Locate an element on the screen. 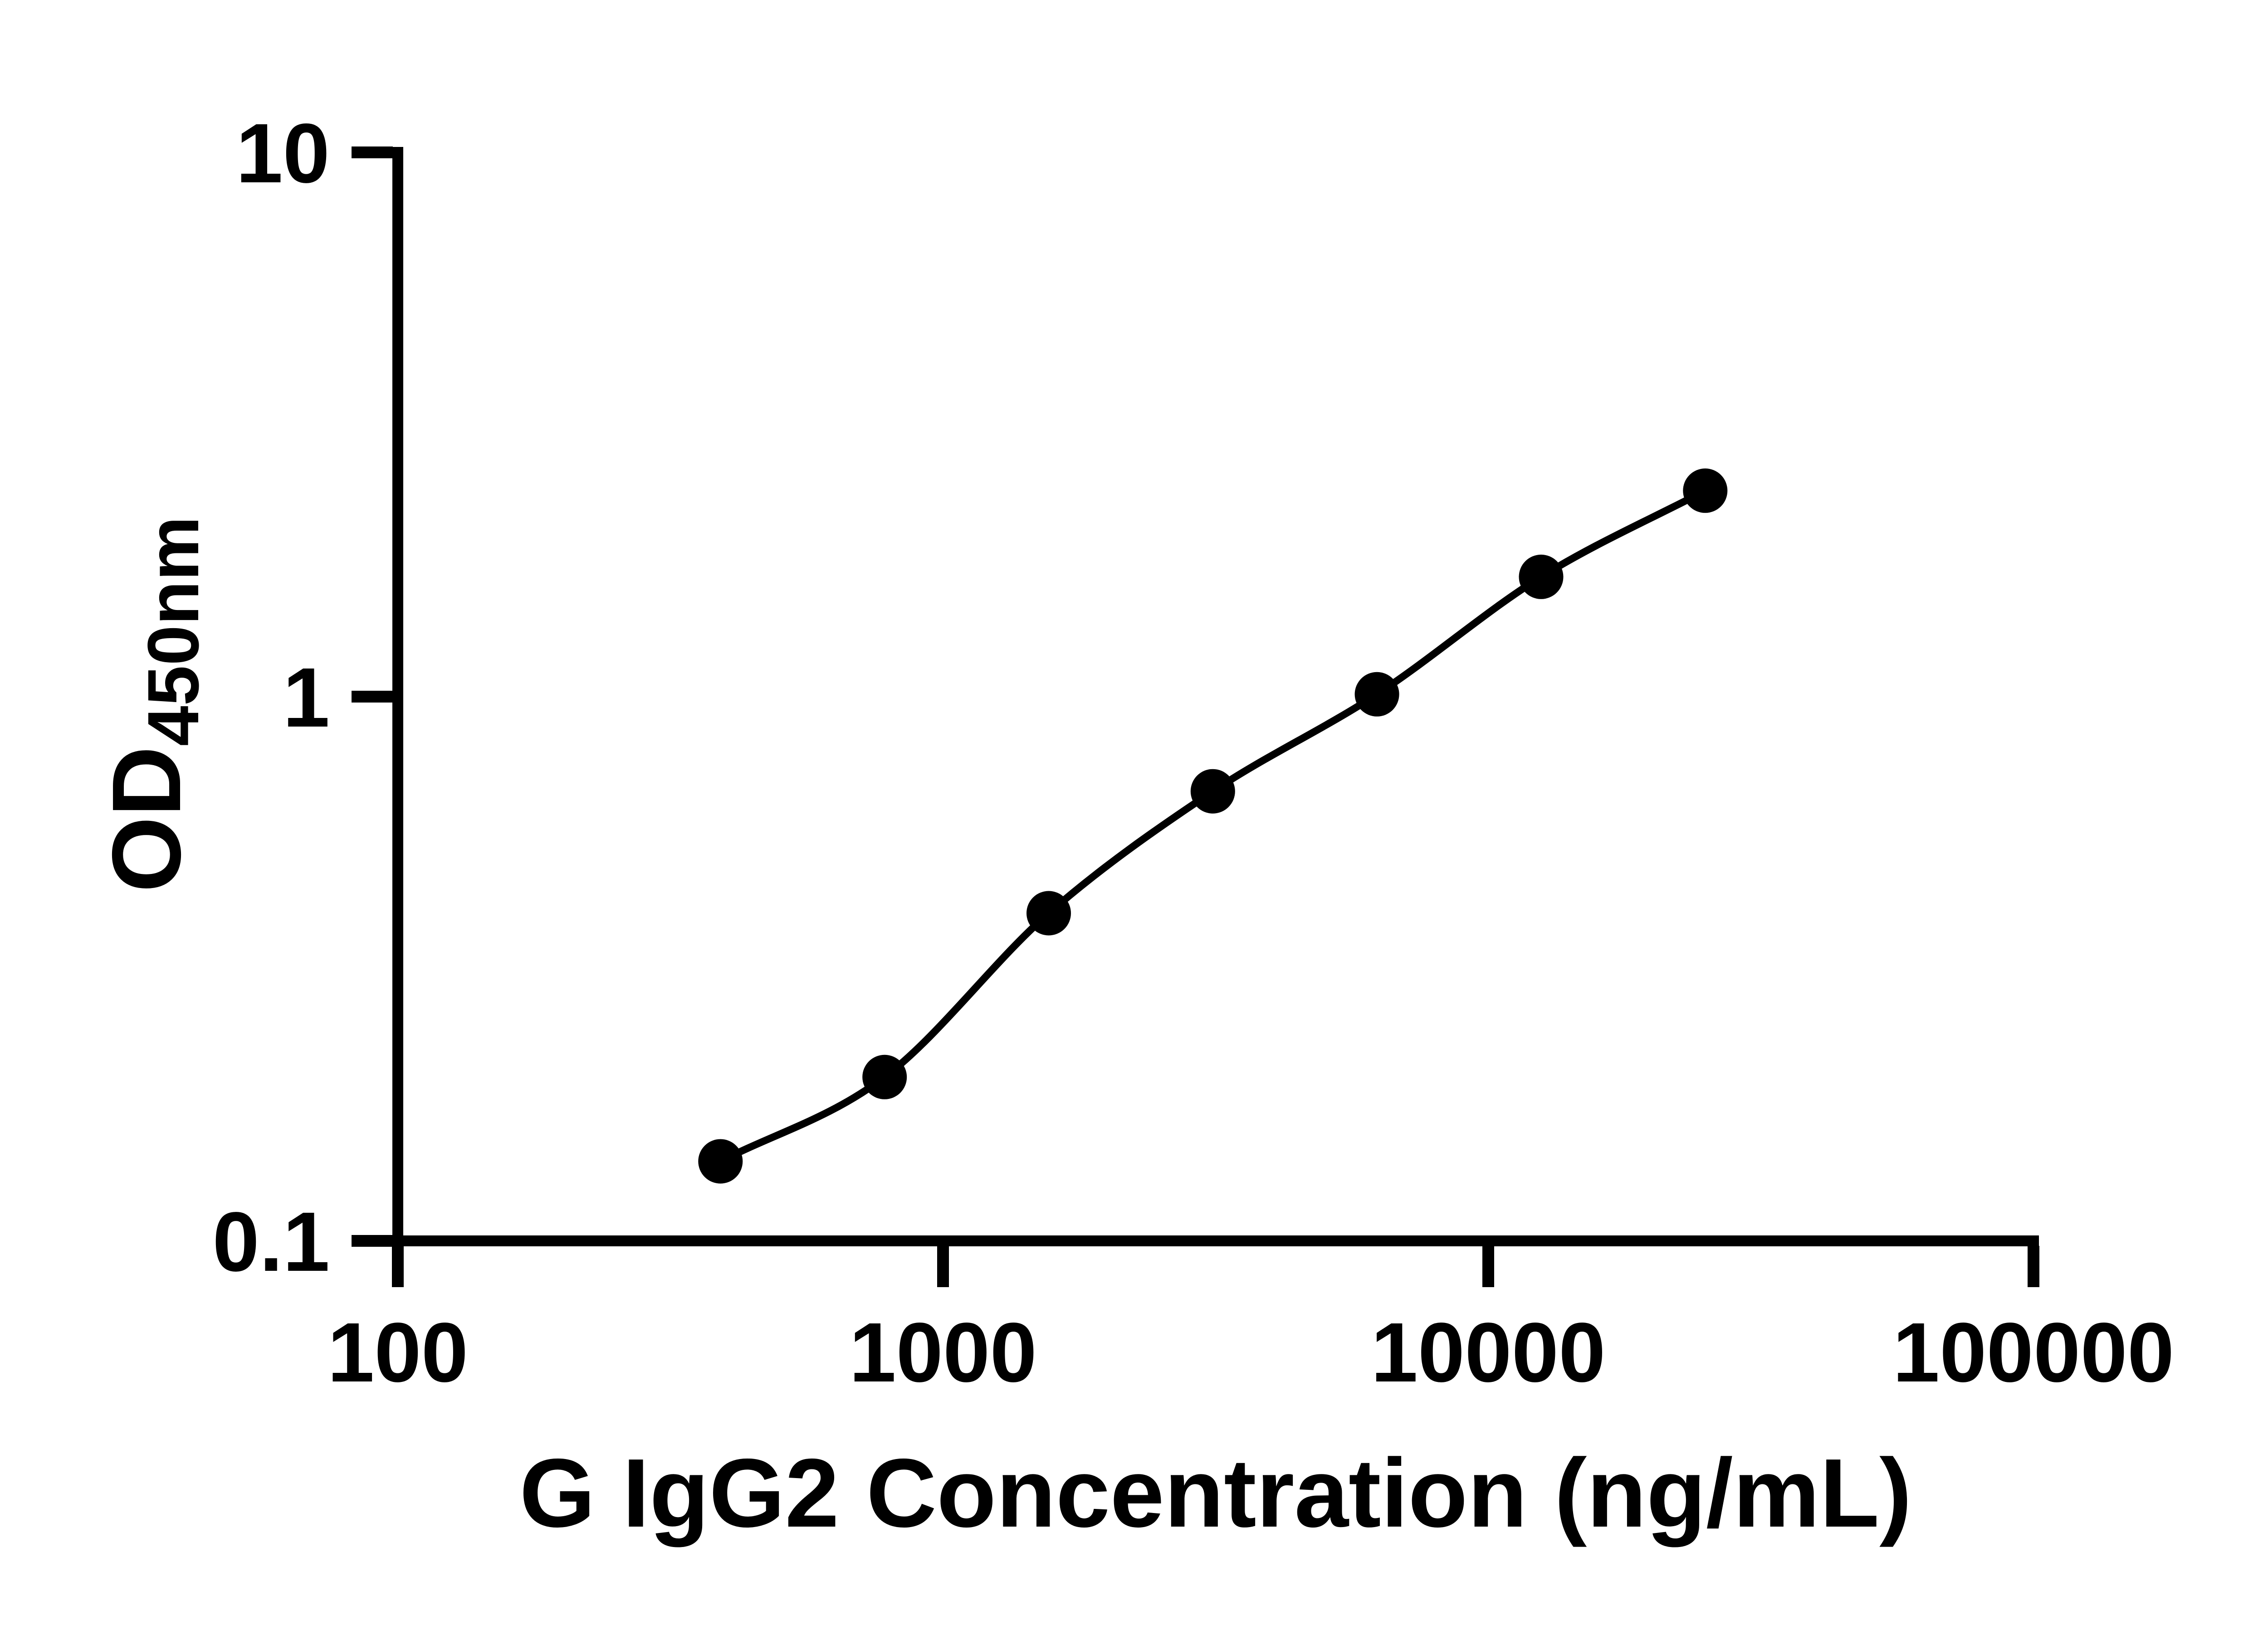 This screenshot has height=1635, width=2268. x-axis-title: G IgG2 Concentration (ng/mL) is located at coordinates (1215, 1493).